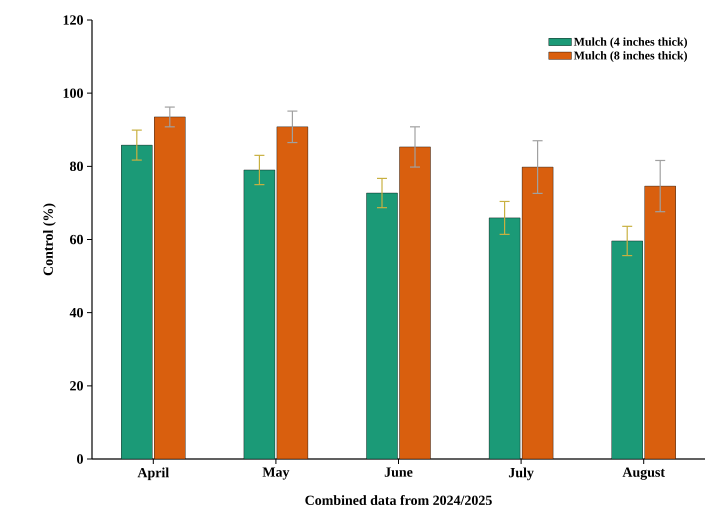 The width and height of the screenshot is (710, 531). Describe the element at coordinates (398, 500) in the screenshot. I see `x-axis-title: Combined data from 2024/2025` at that location.